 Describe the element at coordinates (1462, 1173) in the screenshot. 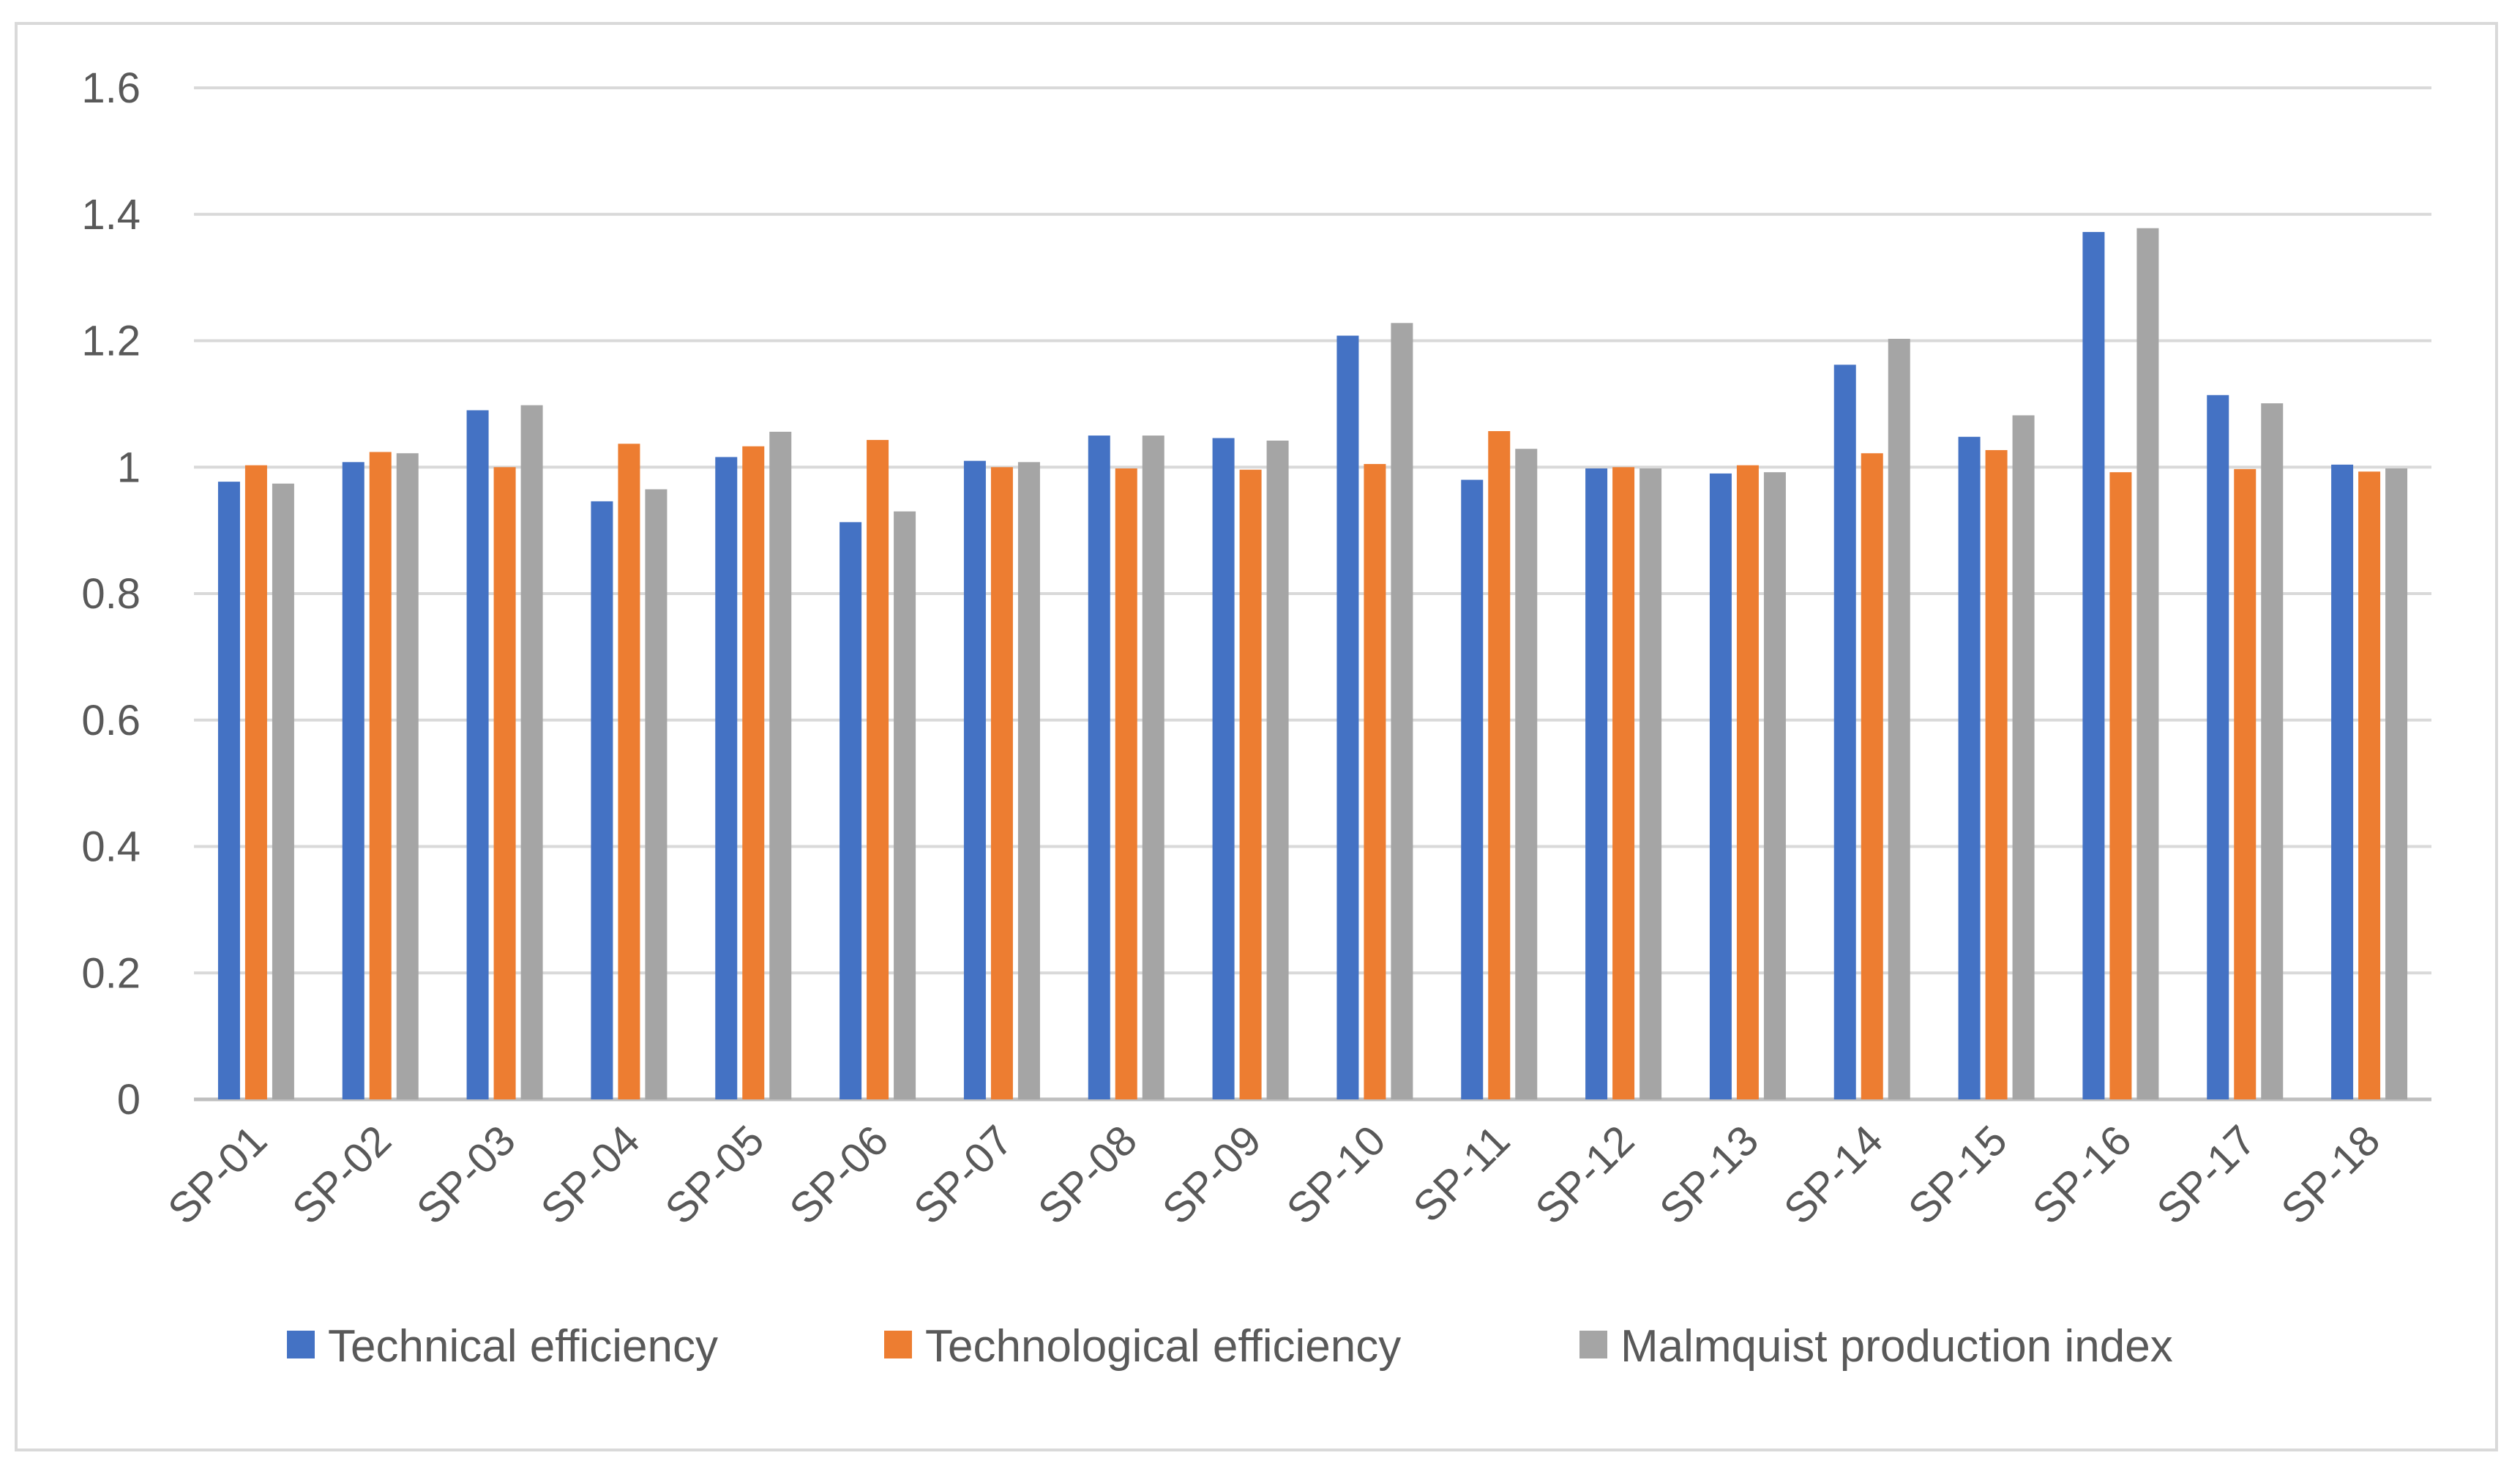

I see `x-tick-label: SP-11` at that location.